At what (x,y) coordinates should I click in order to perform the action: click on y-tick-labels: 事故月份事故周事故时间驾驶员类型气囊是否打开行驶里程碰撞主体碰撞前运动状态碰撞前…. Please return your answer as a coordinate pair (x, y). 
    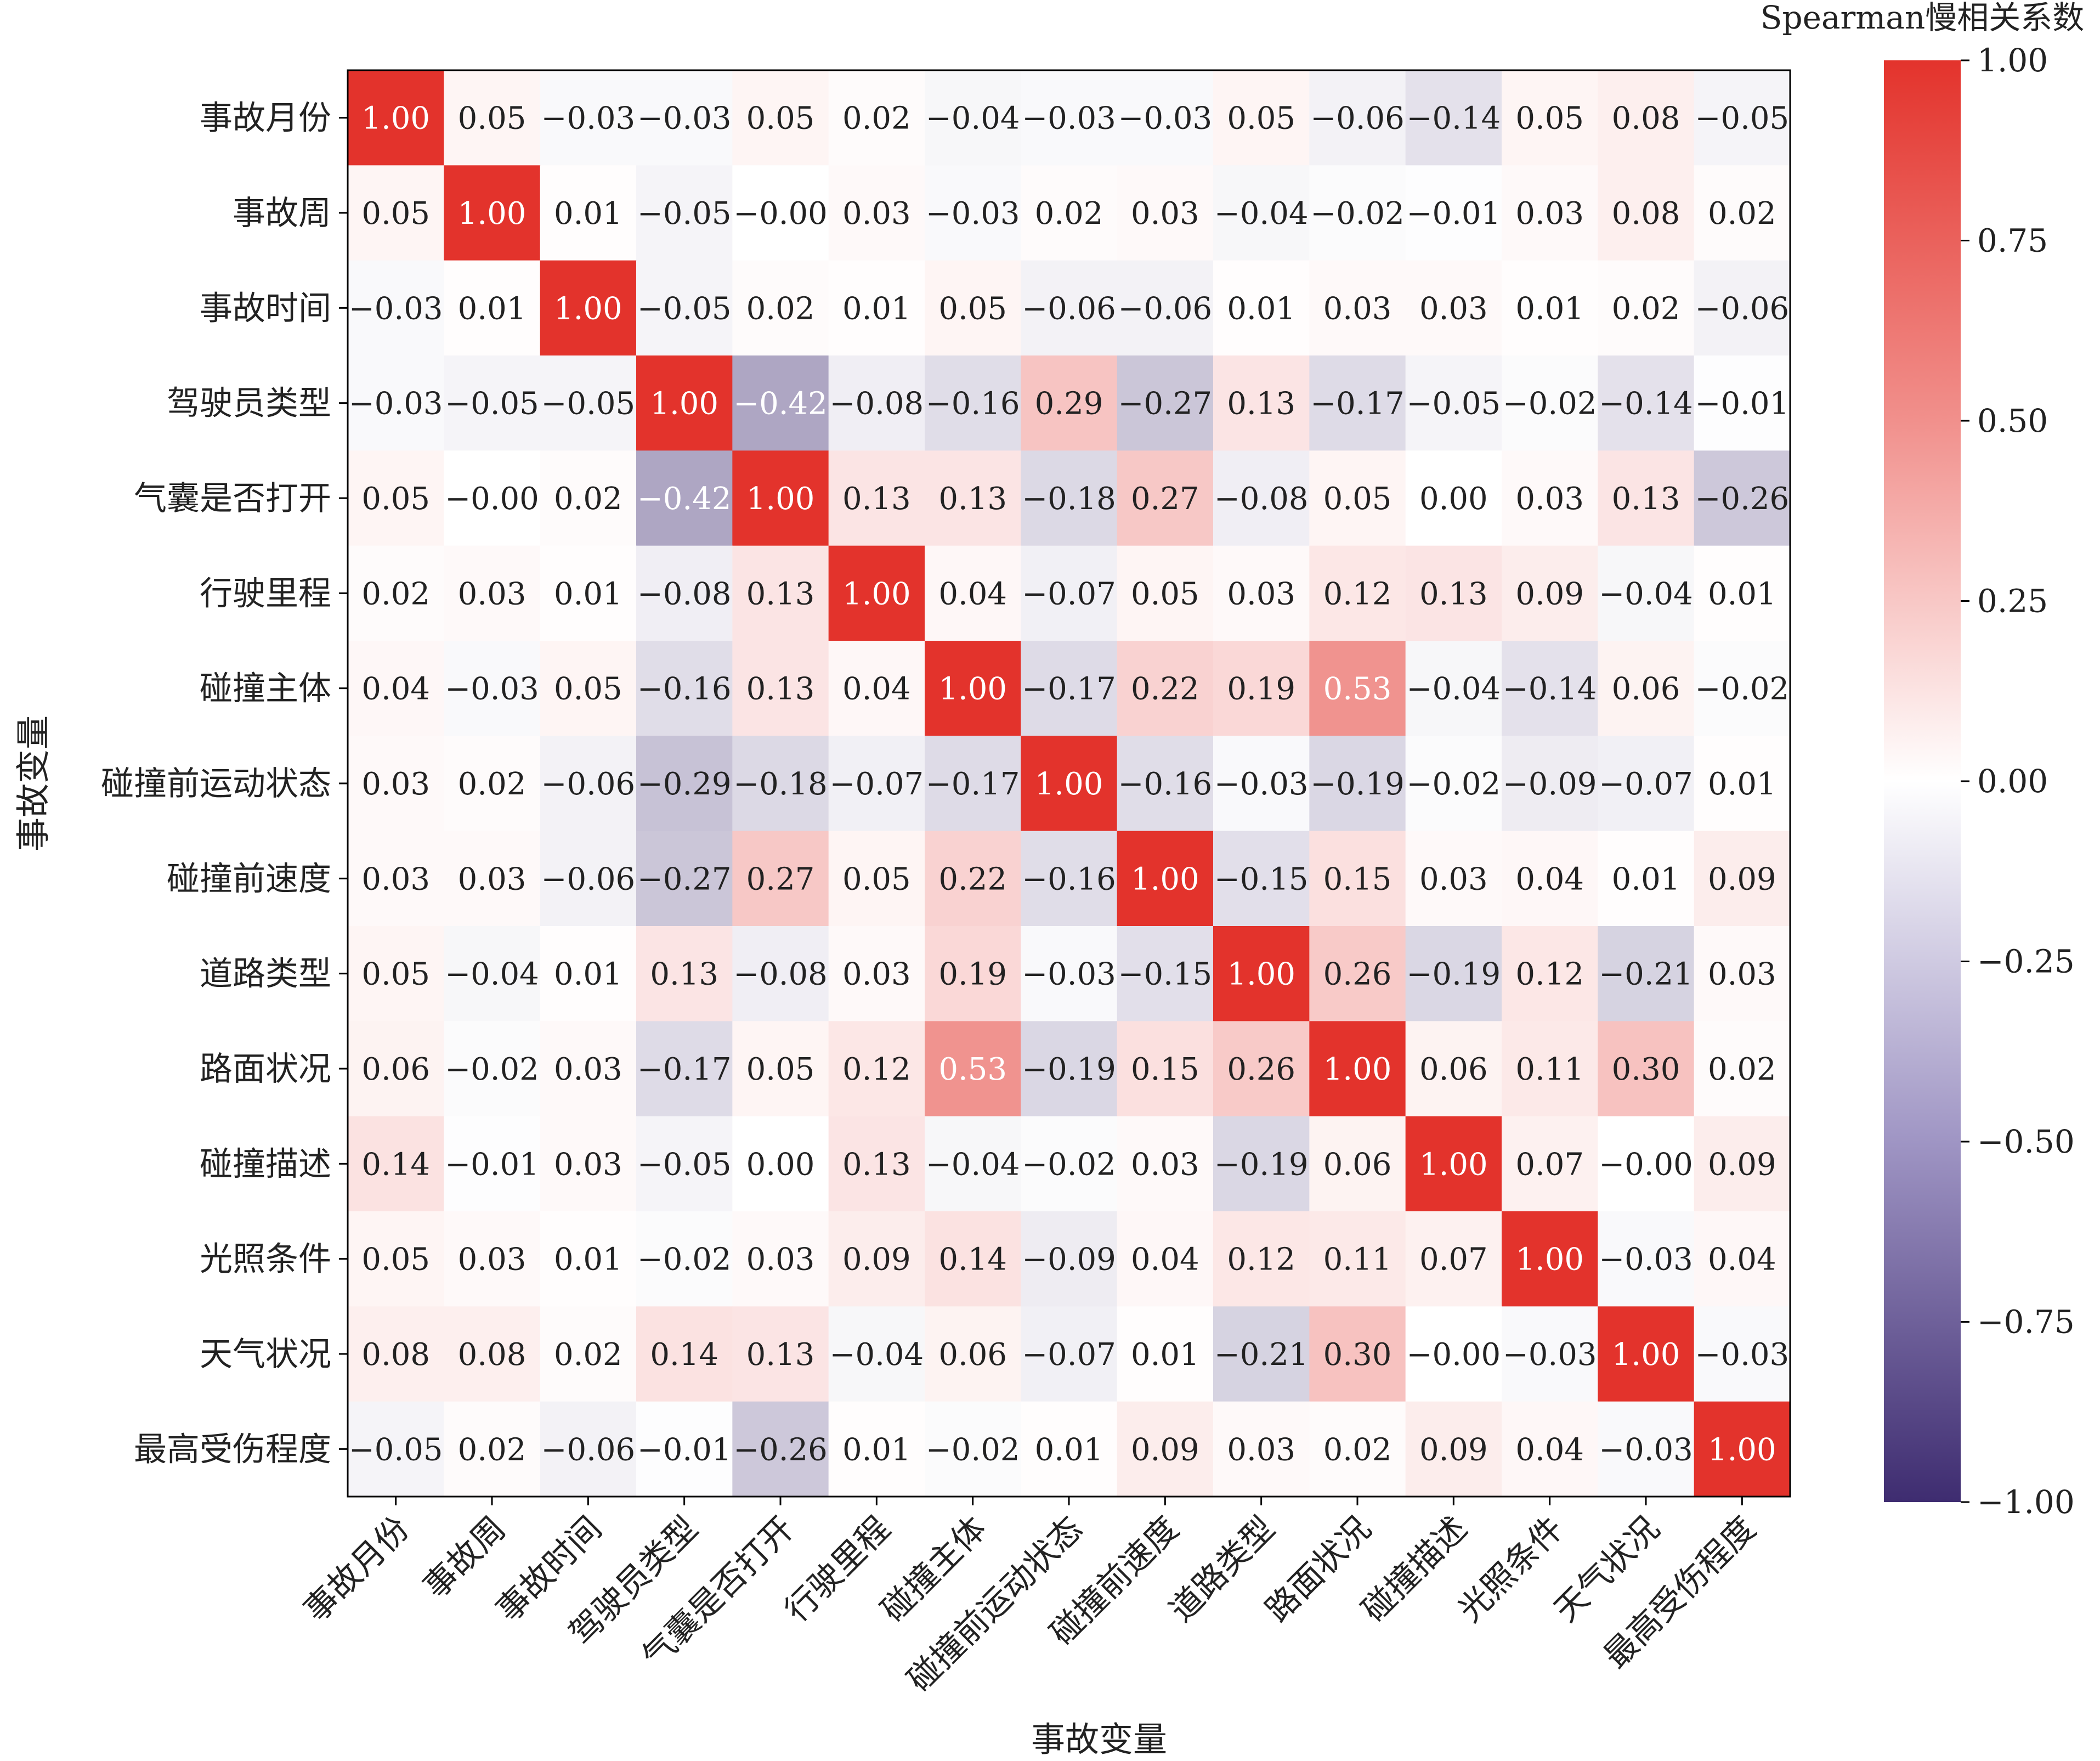
    Looking at the image, I should click on (224, 784).